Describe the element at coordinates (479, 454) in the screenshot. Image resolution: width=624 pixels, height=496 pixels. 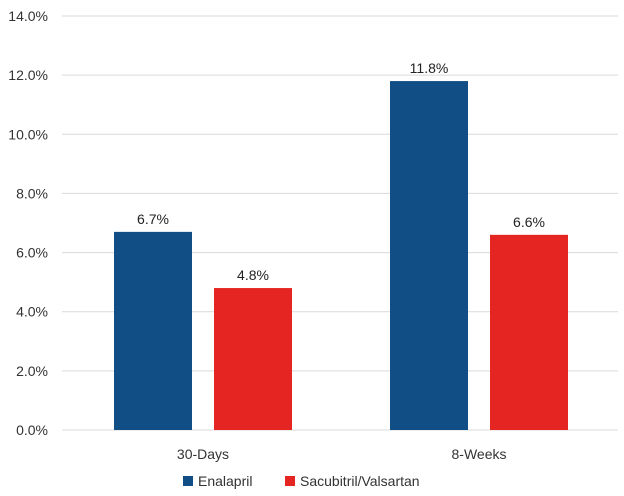
I see `category-label: 8-Weeks` at that location.